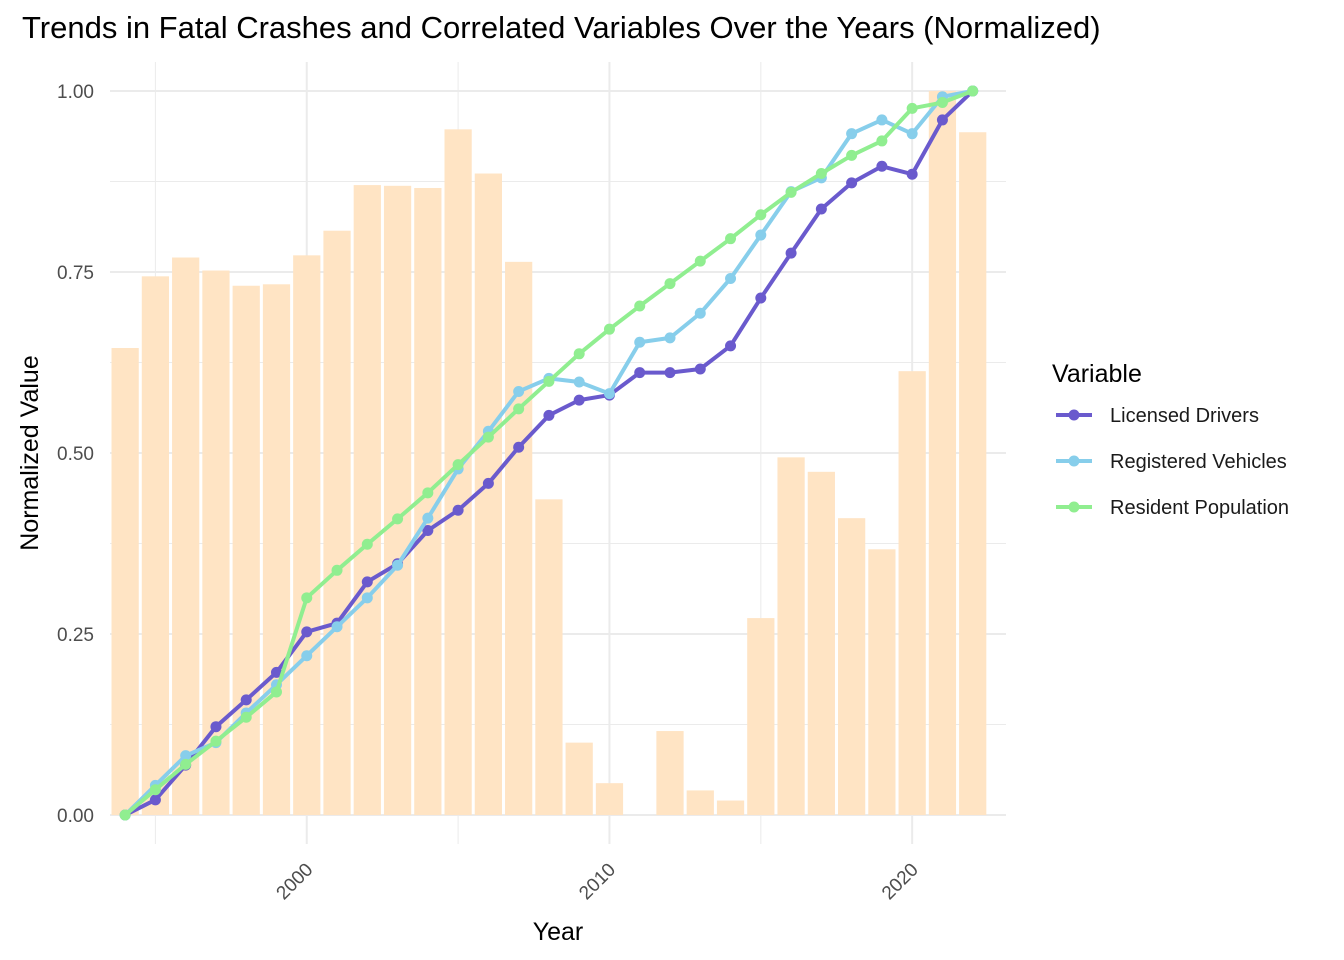 The height and width of the screenshot is (960, 1344). Describe the element at coordinates (75, 816) in the screenshot. I see `y-tick-label: 0.00` at that location.